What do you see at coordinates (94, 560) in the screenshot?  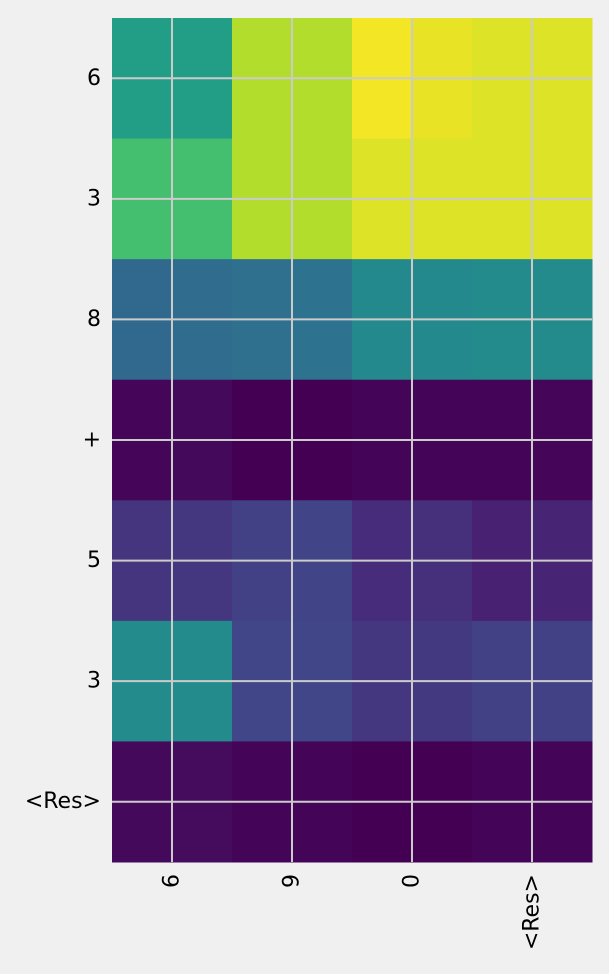 I see `y-tick-label: 5` at bounding box center [94, 560].